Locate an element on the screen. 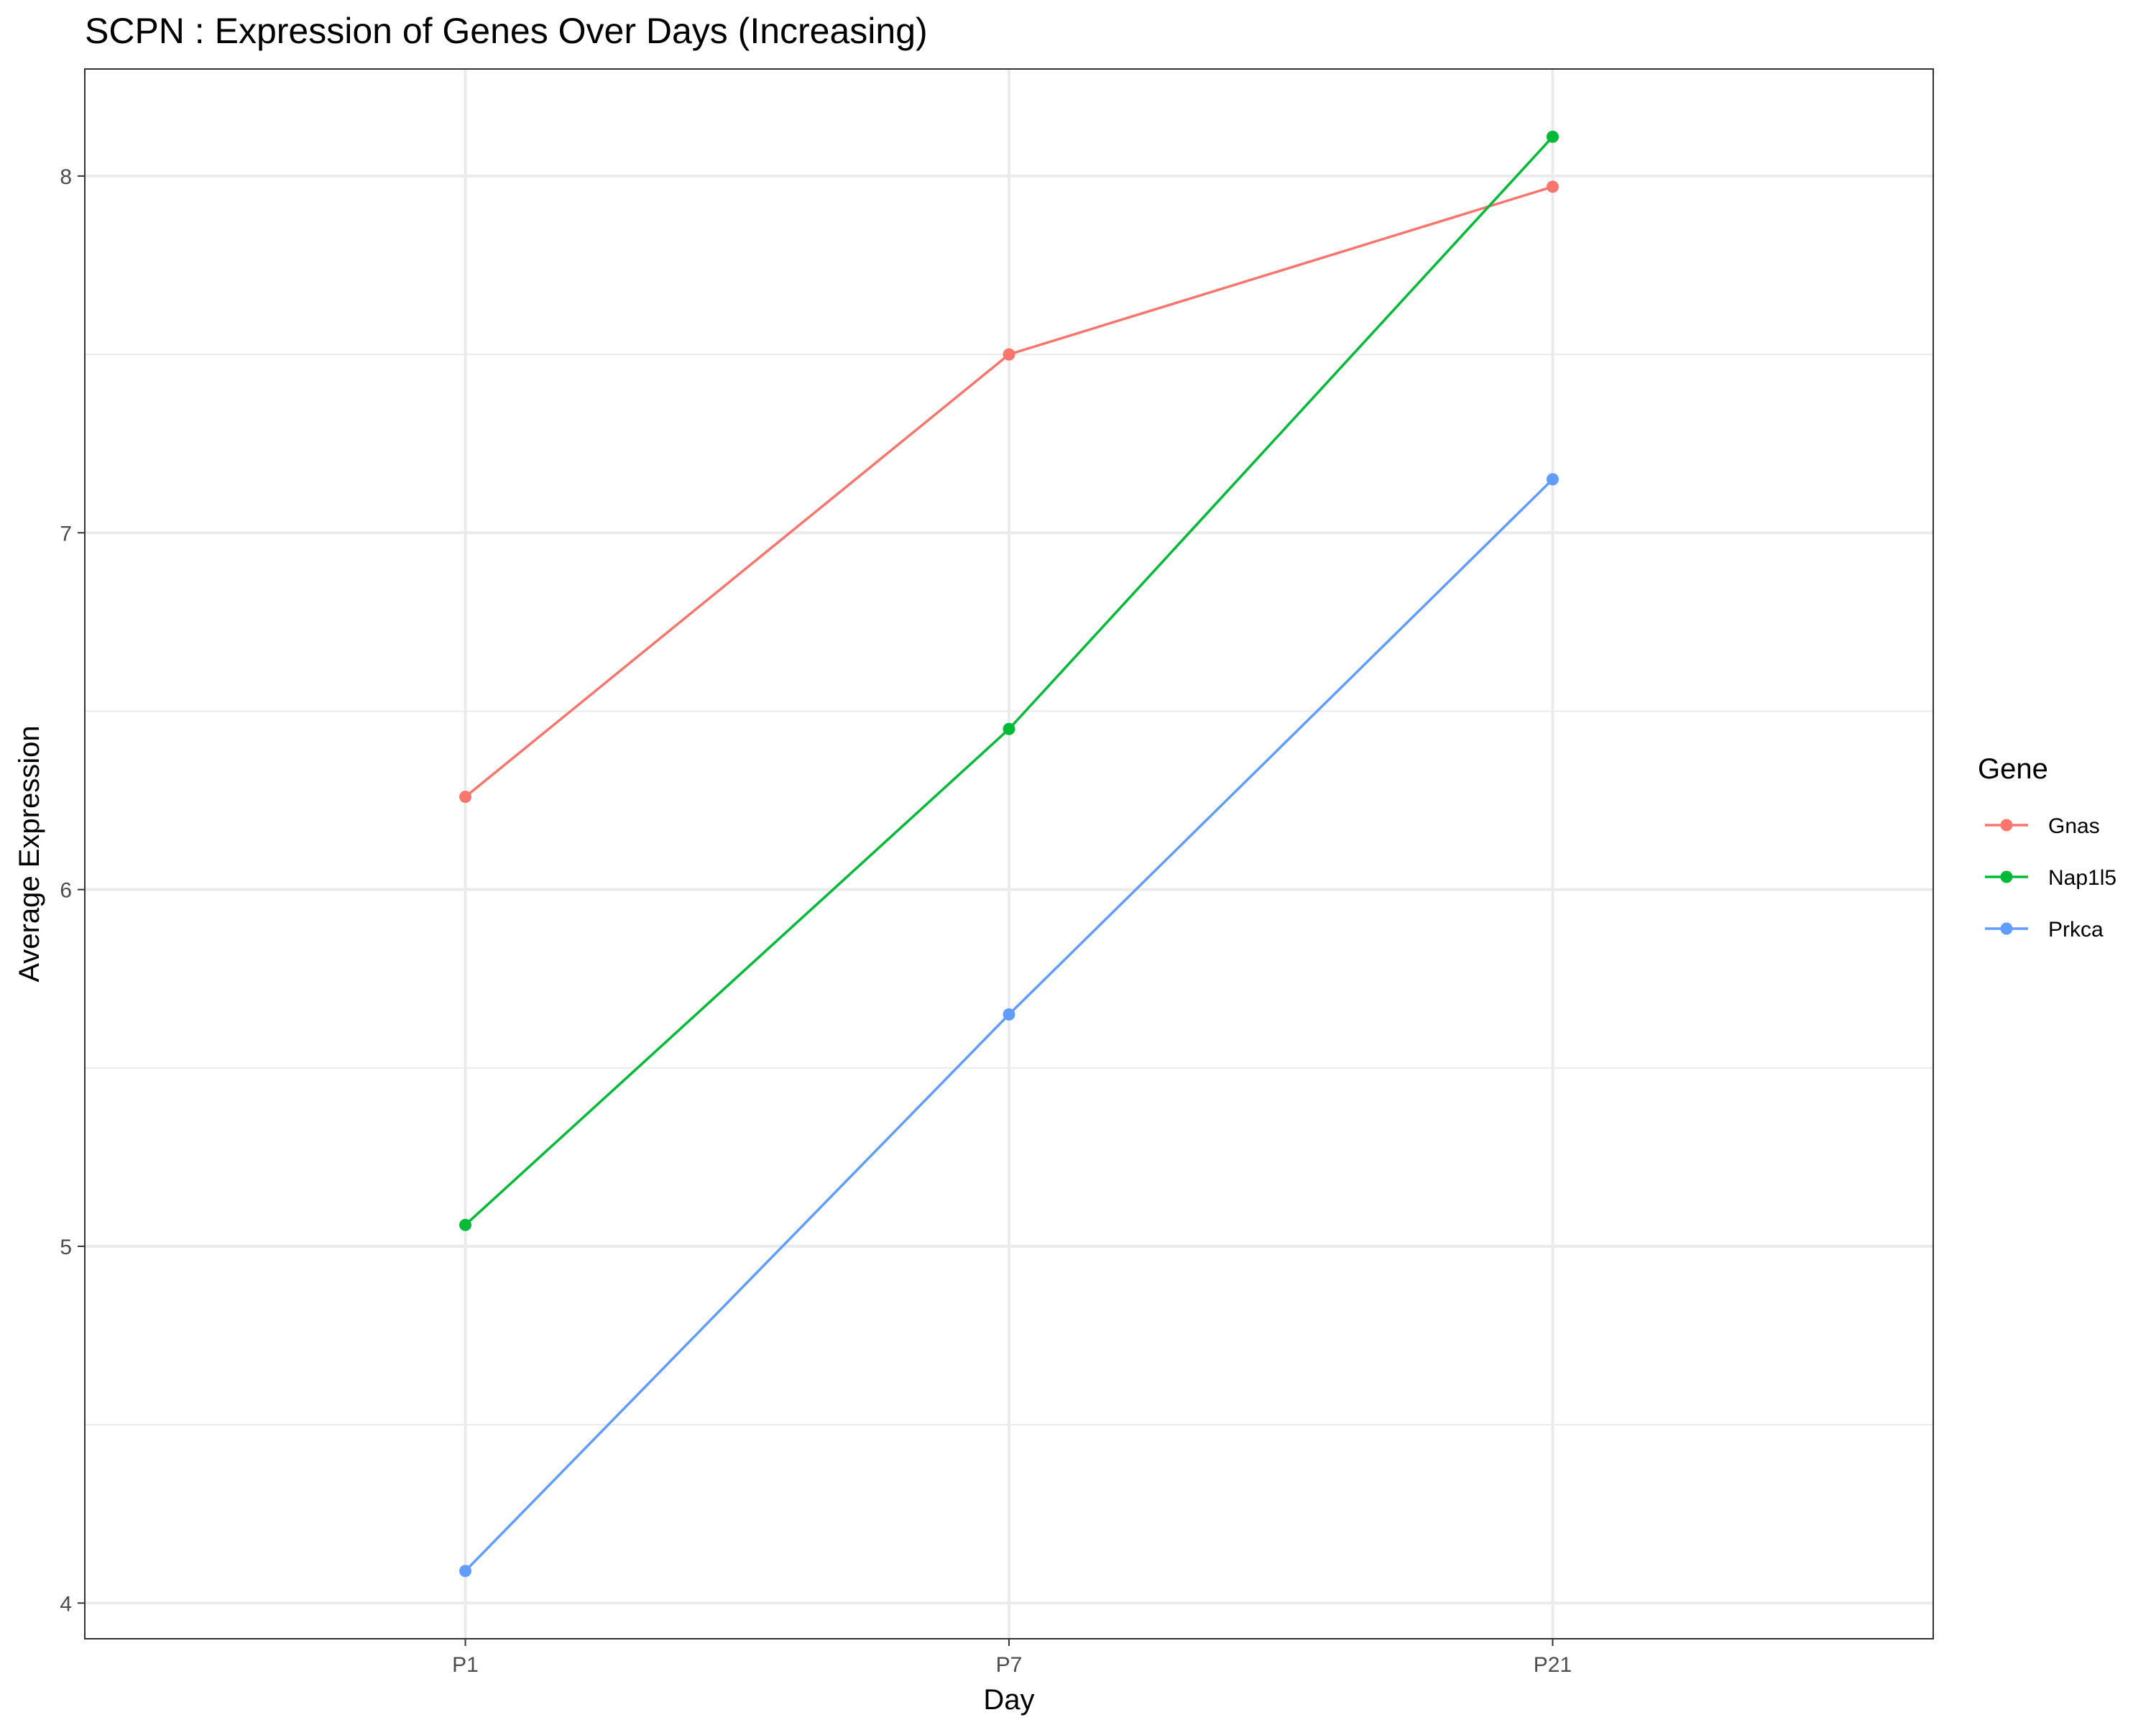  y-tick-label: 5 is located at coordinates (66, 1247).